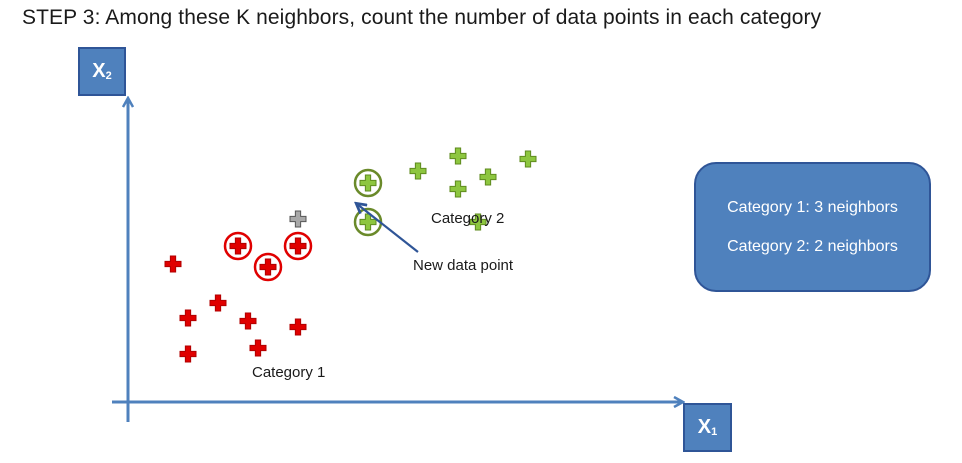 Image resolution: width=962 pixels, height=463 pixels. I want to click on new-point-label: New data point, so click(463, 265).